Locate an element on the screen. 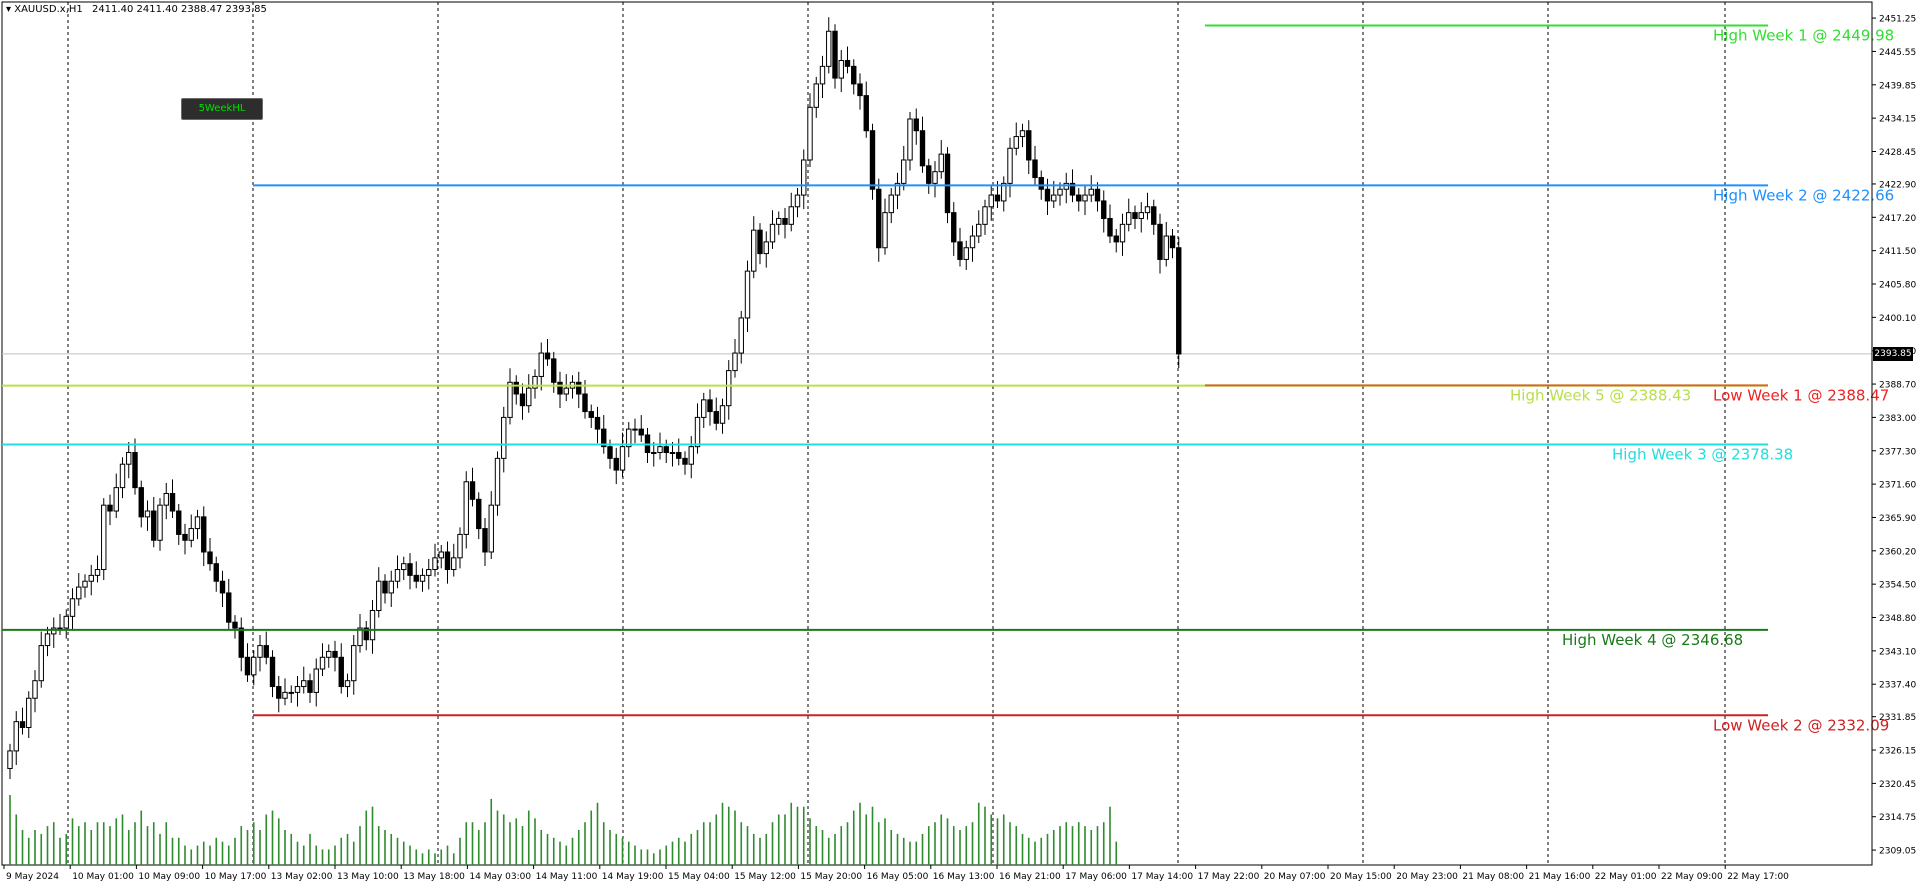 The height and width of the screenshot is (889, 1916). price-tick-label: 2331.85 is located at coordinates (1897, 718).